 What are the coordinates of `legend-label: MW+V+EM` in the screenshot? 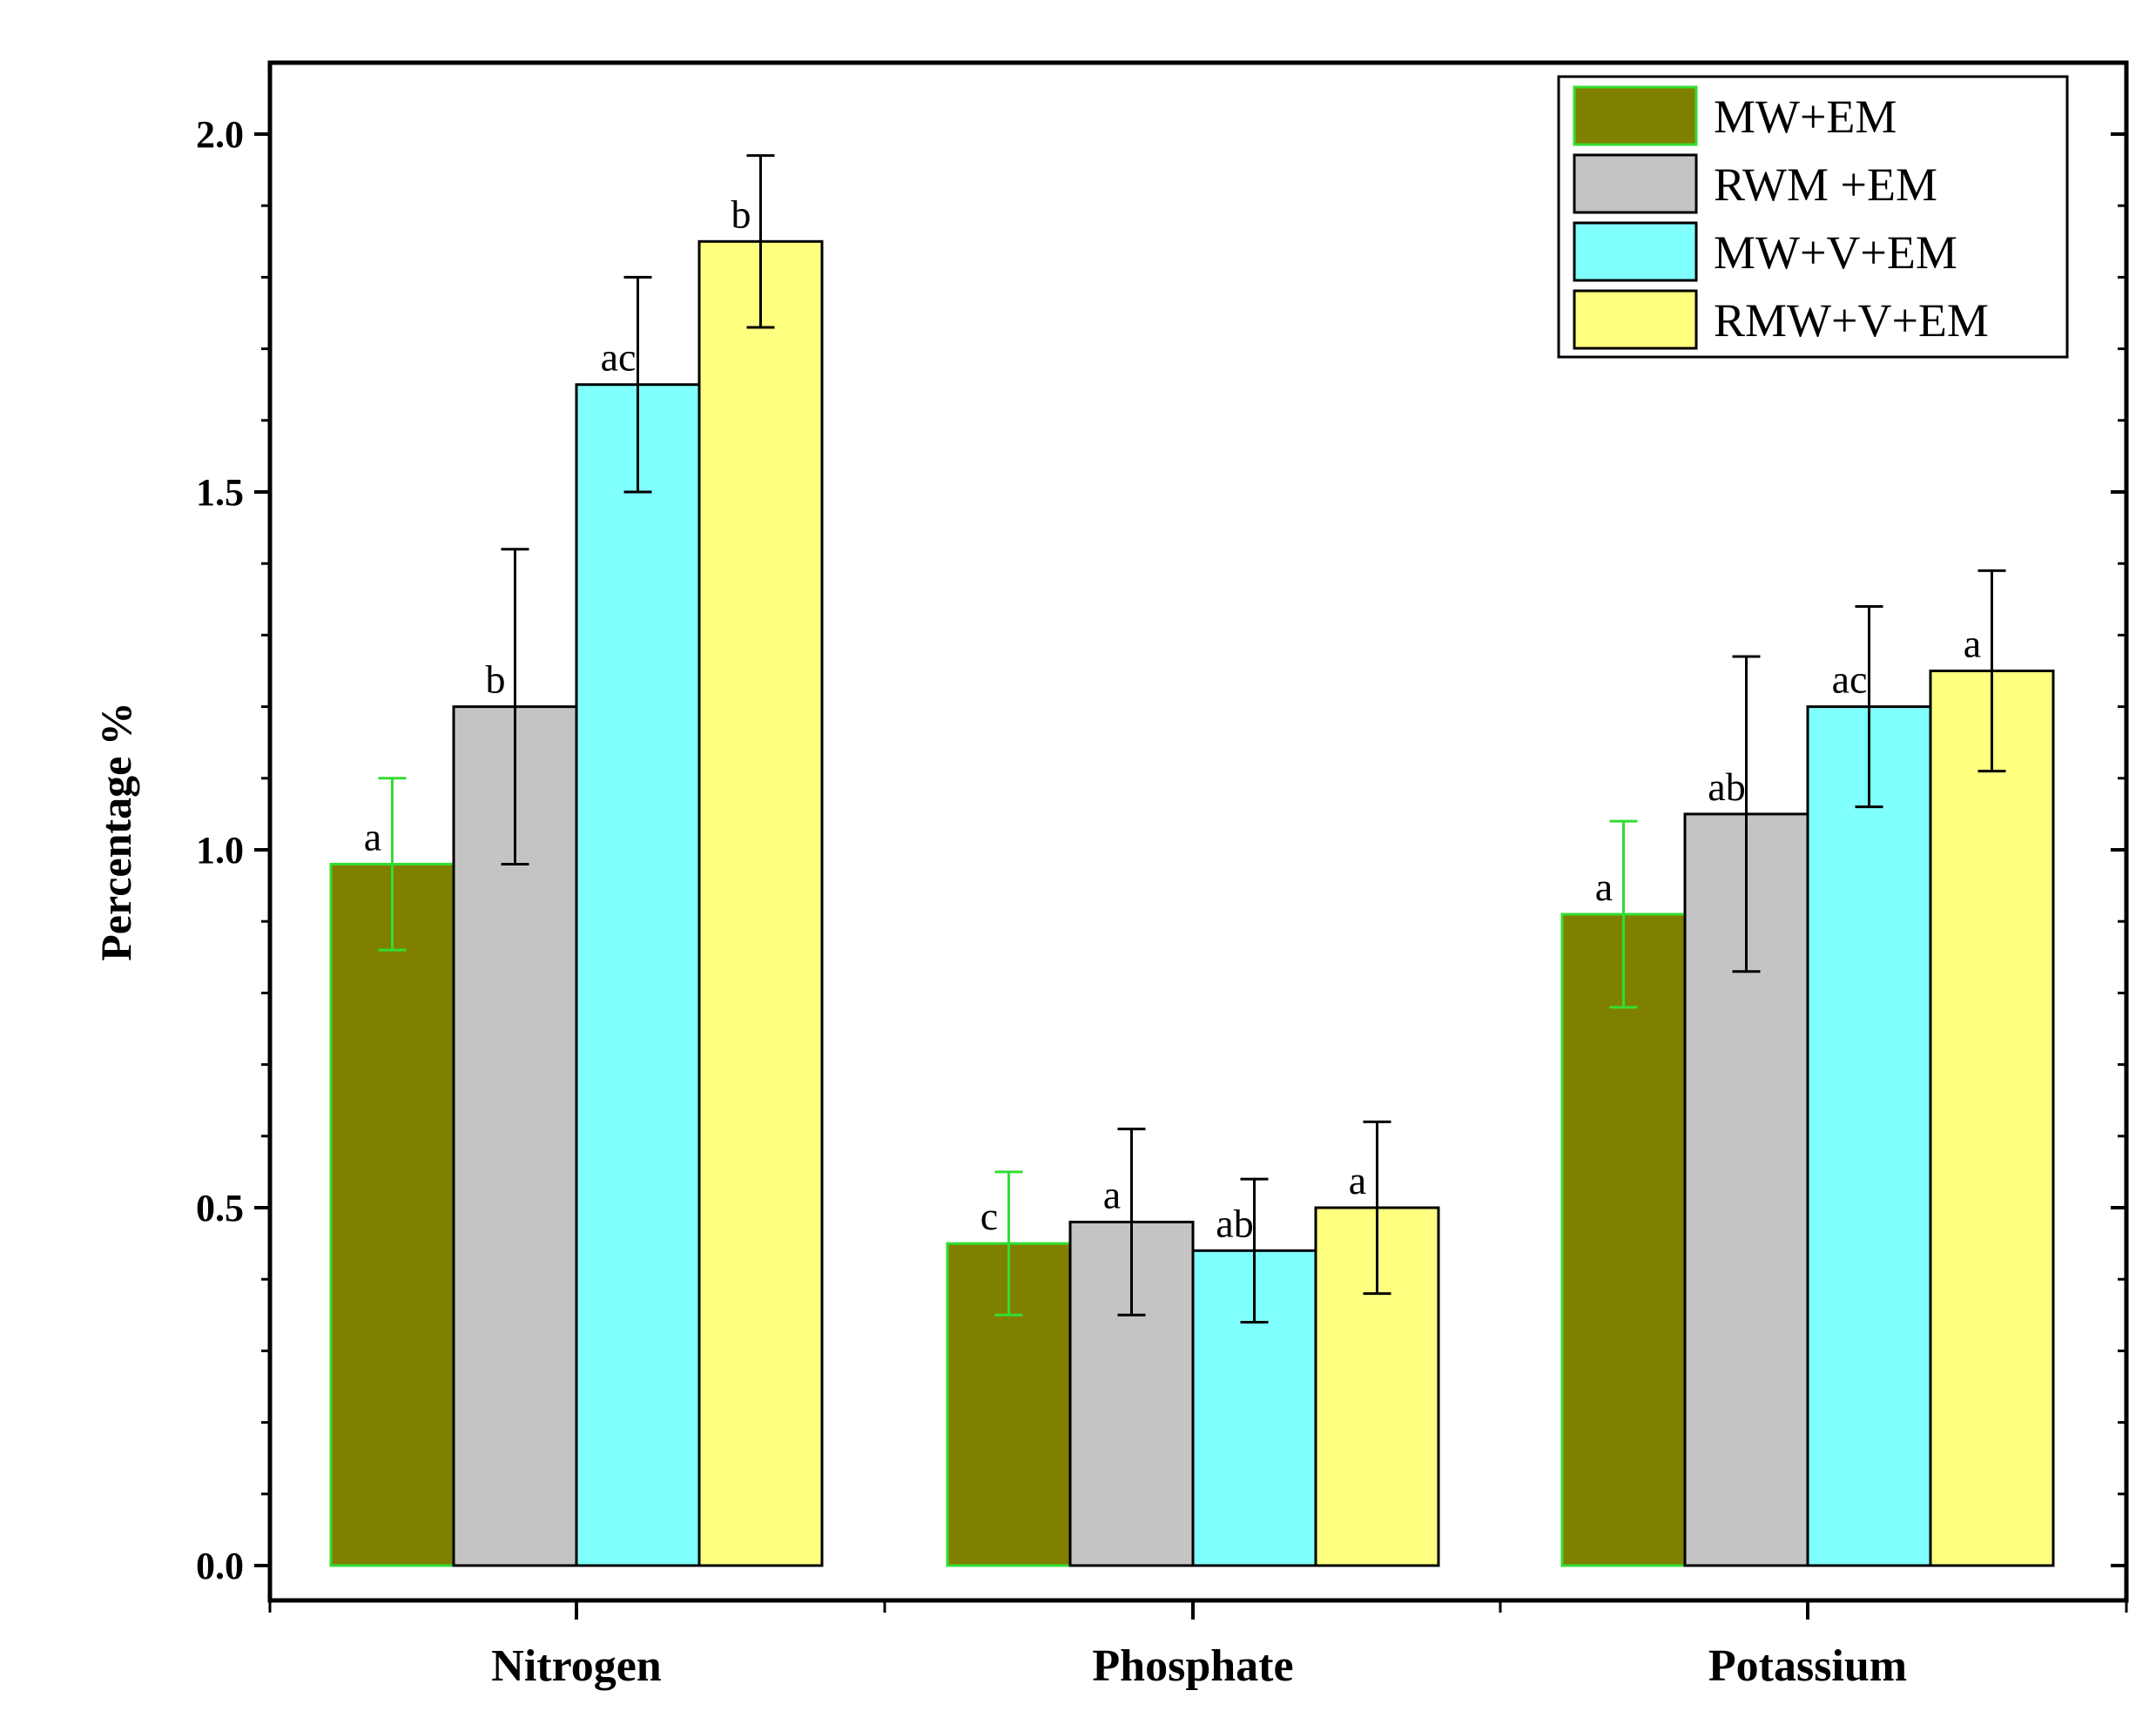 It's located at (1835, 252).